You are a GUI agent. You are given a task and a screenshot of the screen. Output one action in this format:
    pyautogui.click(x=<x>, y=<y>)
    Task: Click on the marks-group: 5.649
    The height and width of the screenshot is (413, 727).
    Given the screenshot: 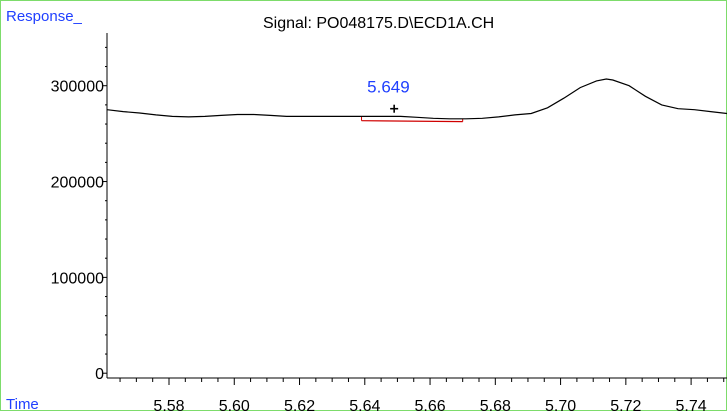 What is the action you would take?
    pyautogui.click(x=416, y=100)
    